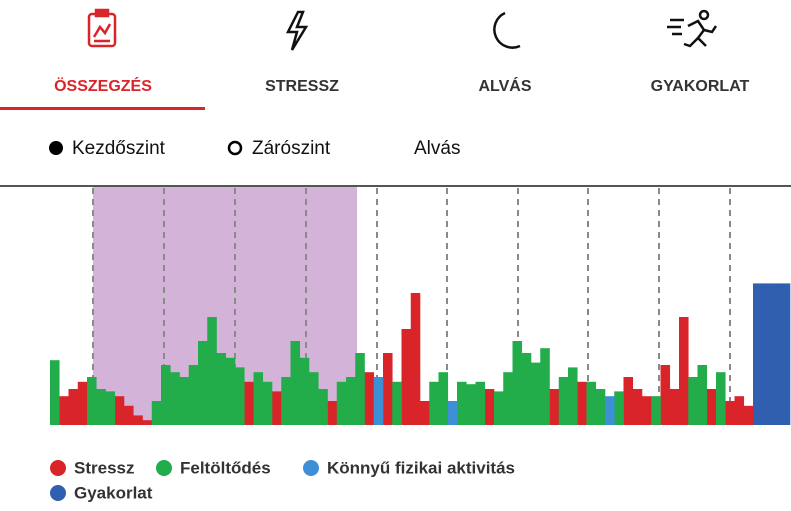 The width and height of the screenshot is (791, 511). Describe the element at coordinates (700, 86) in the screenshot. I see `tab: GYAKORLAT` at that location.